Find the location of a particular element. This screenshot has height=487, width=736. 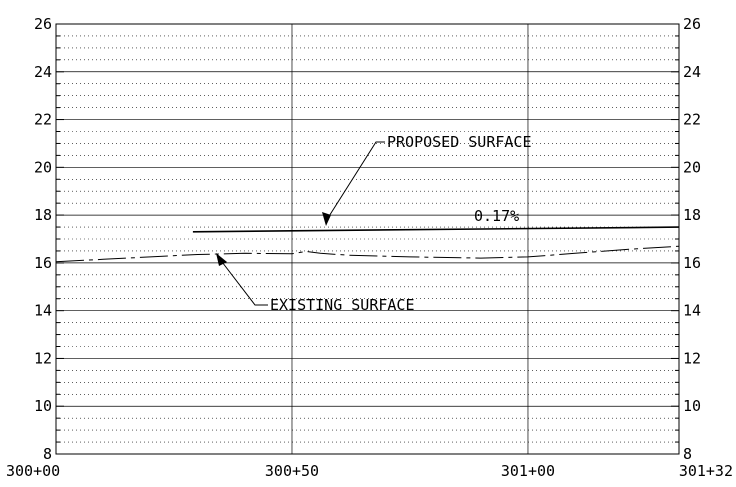

y-tick-label-left: 20 is located at coordinates (43, 167).